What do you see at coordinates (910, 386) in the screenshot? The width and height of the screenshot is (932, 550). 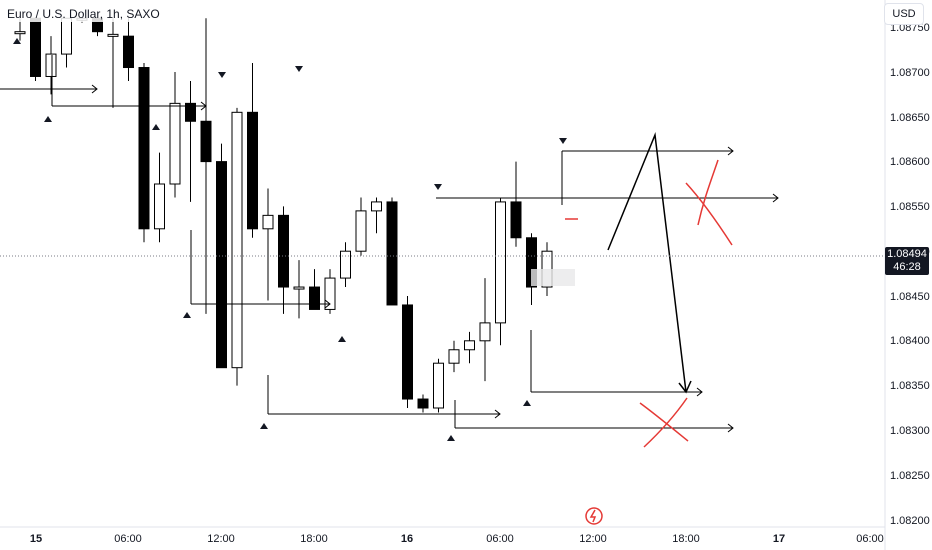 I see `price-axis-label: 1.08350` at bounding box center [910, 386].